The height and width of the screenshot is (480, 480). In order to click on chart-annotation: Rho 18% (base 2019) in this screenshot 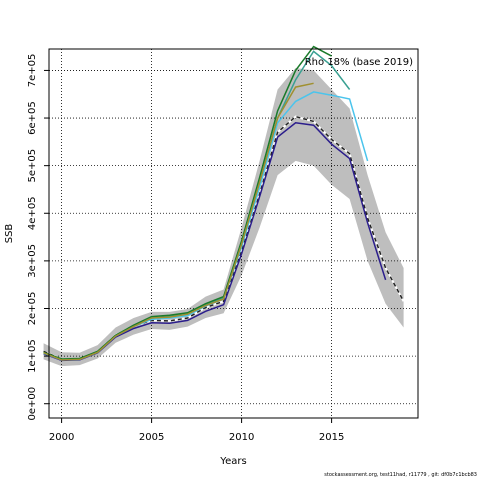, I will do `click(359, 62)`.